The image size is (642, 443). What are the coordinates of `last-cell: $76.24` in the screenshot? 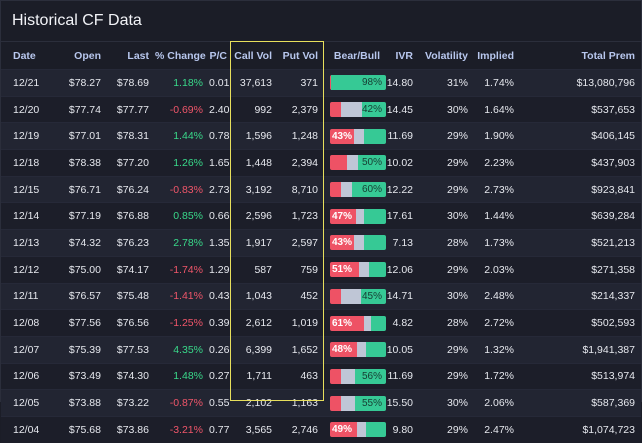 It's located at (131, 189).